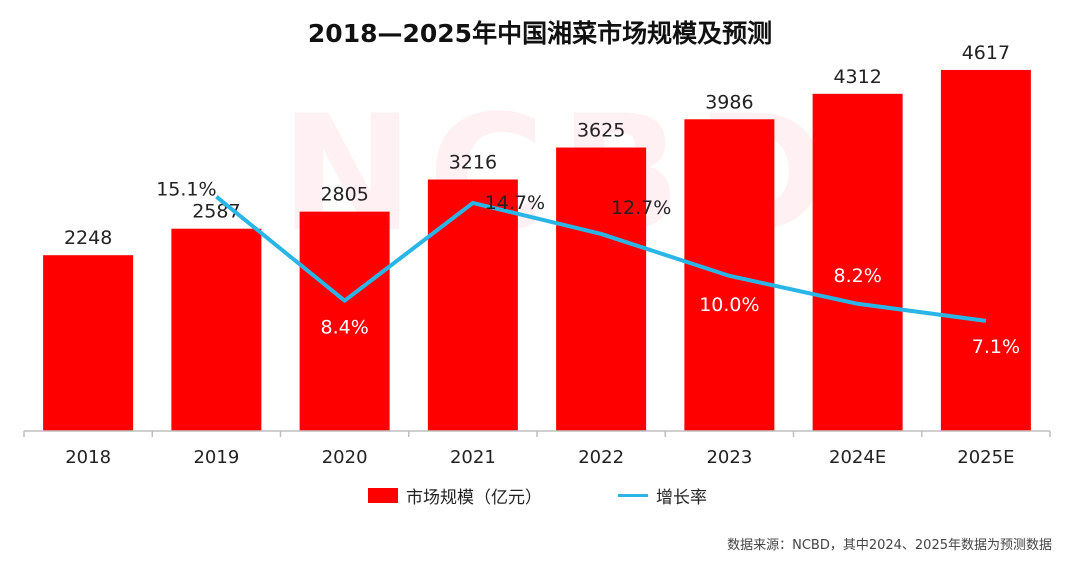  What do you see at coordinates (601, 131) in the screenshot?
I see `bar-value-label: 3625` at bounding box center [601, 131].